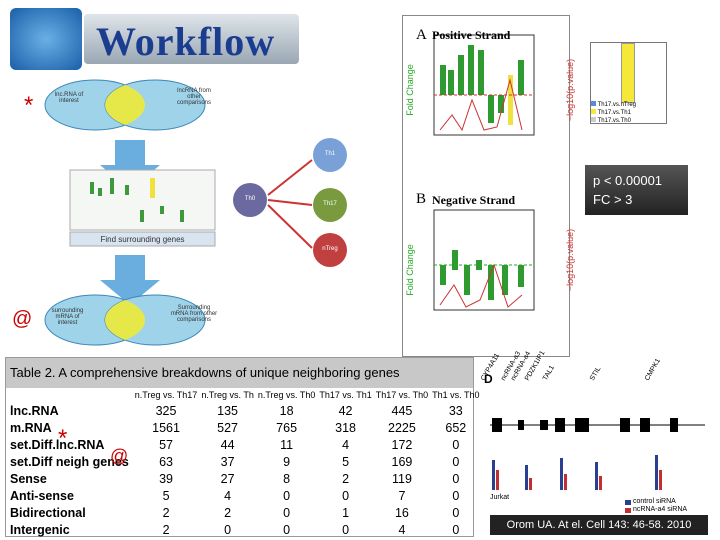 The image size is (720, 540). What do you see at coordinates (22, 319) in the screenshot?
I see `at-marker: @` at bounding box center [22, 319].